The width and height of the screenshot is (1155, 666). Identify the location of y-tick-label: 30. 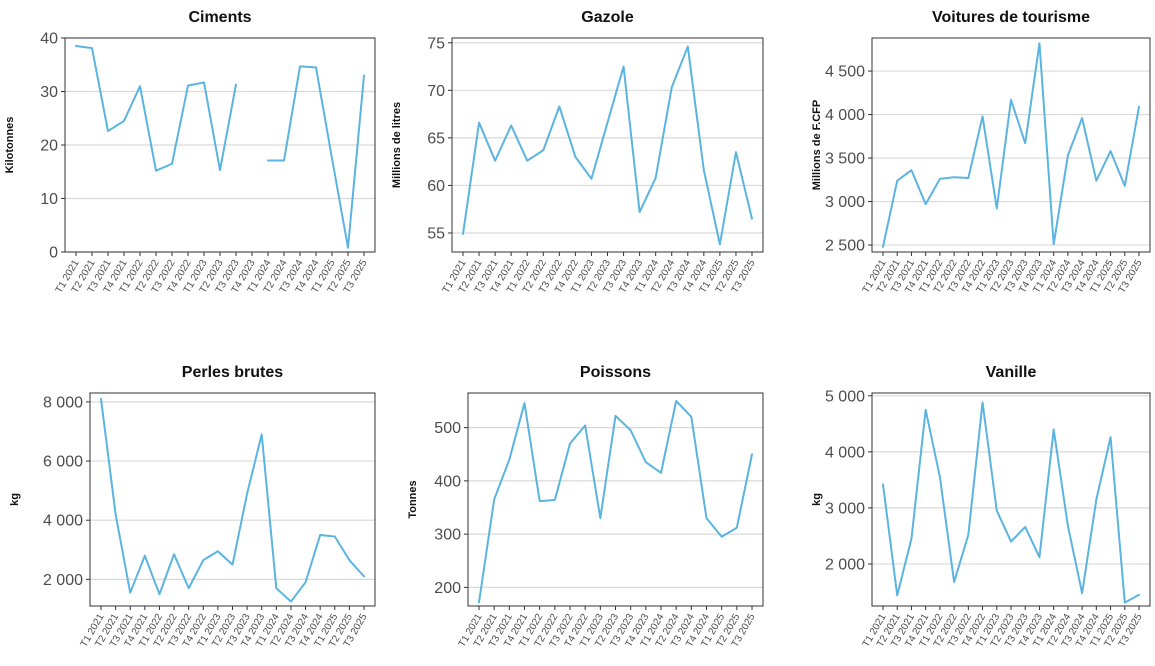
(49, 92).